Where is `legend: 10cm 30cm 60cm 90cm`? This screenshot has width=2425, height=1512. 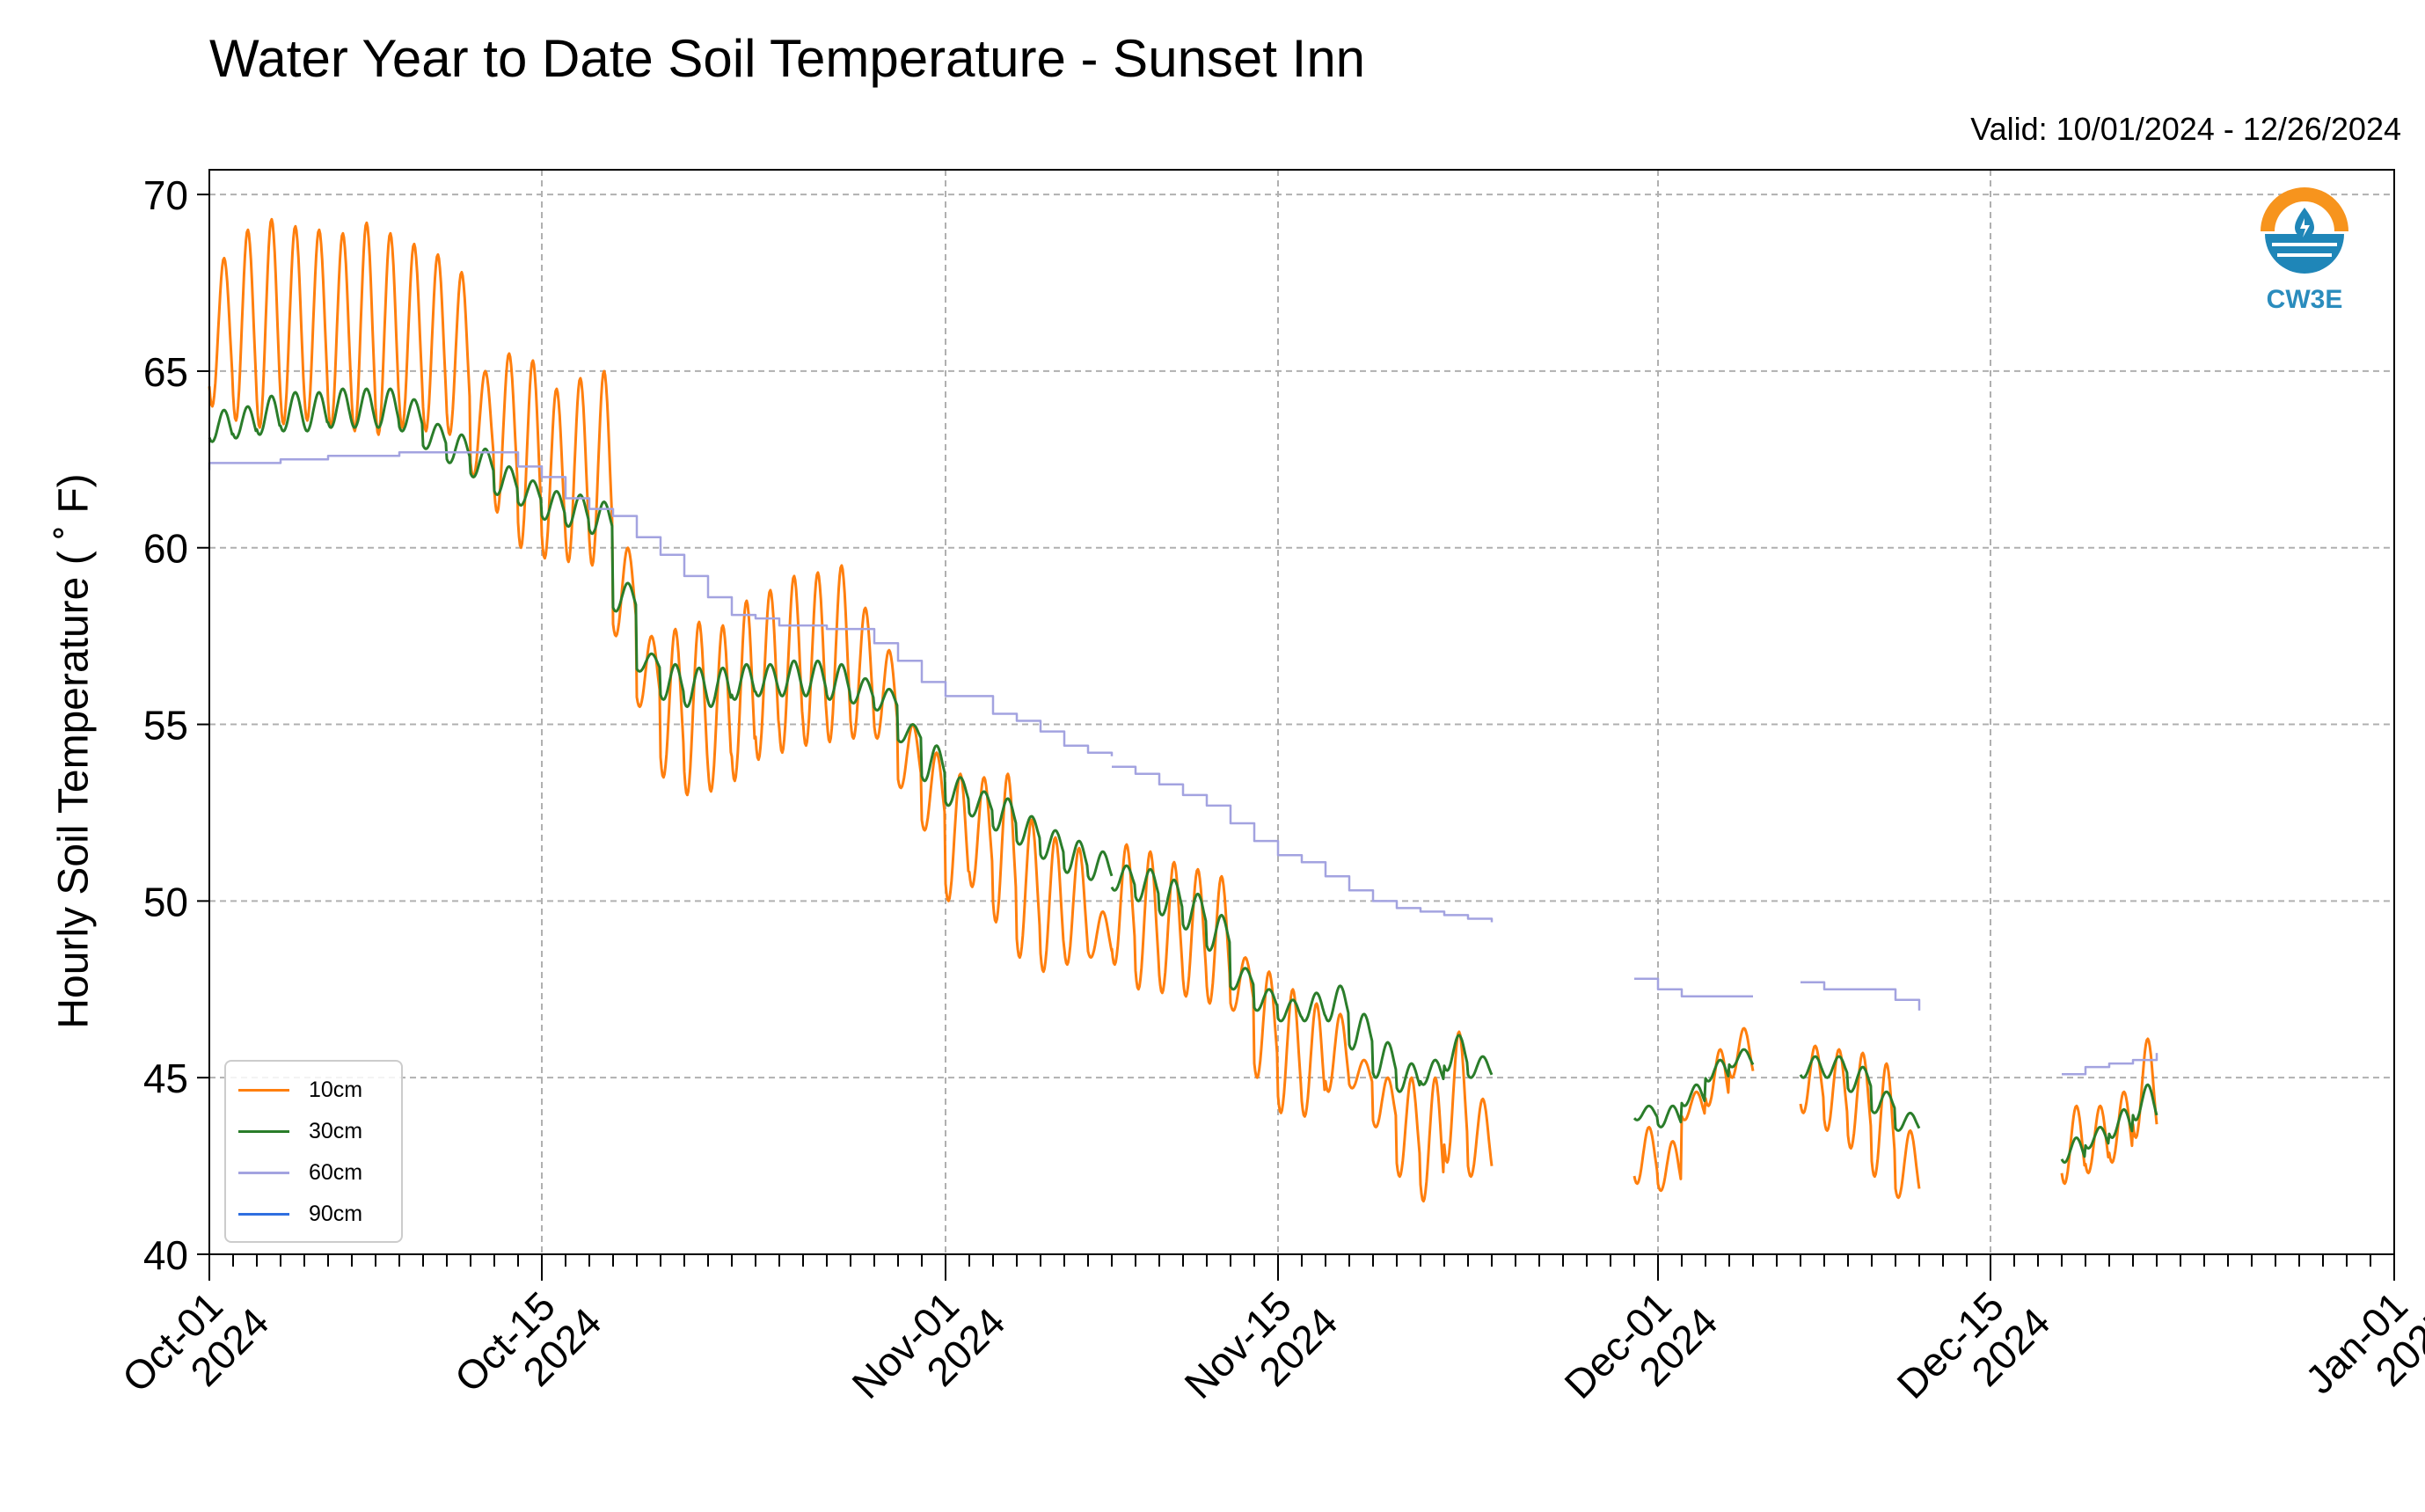
legend: 10cm 30cm 60cm 90cm is located at coordinates (313, 1151).